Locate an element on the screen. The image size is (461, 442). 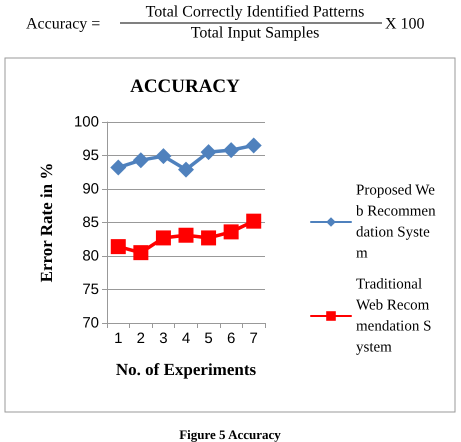
text: Total Input Samples is located at coordinates (255, 33).